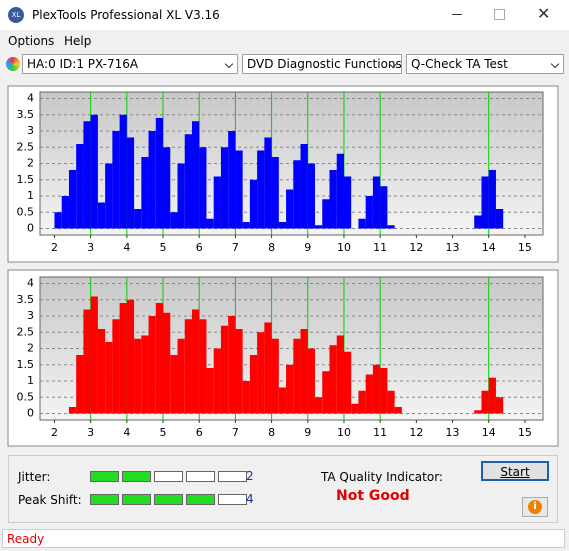  I want to click on x-tick-label: 5, so click(163, 432).